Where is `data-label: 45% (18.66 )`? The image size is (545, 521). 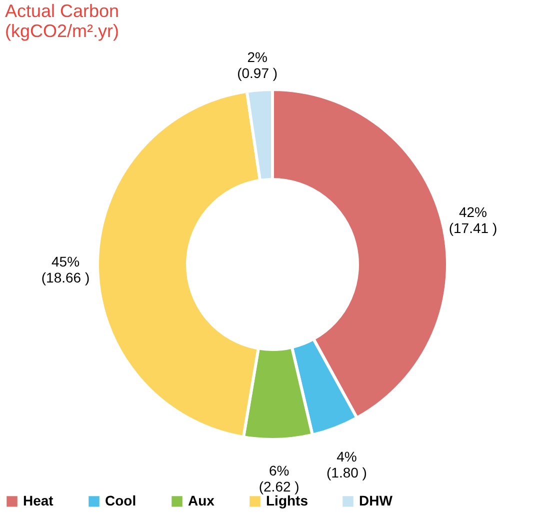
data-label: 45% (18.66 ) is located at coordinates (65, 269).